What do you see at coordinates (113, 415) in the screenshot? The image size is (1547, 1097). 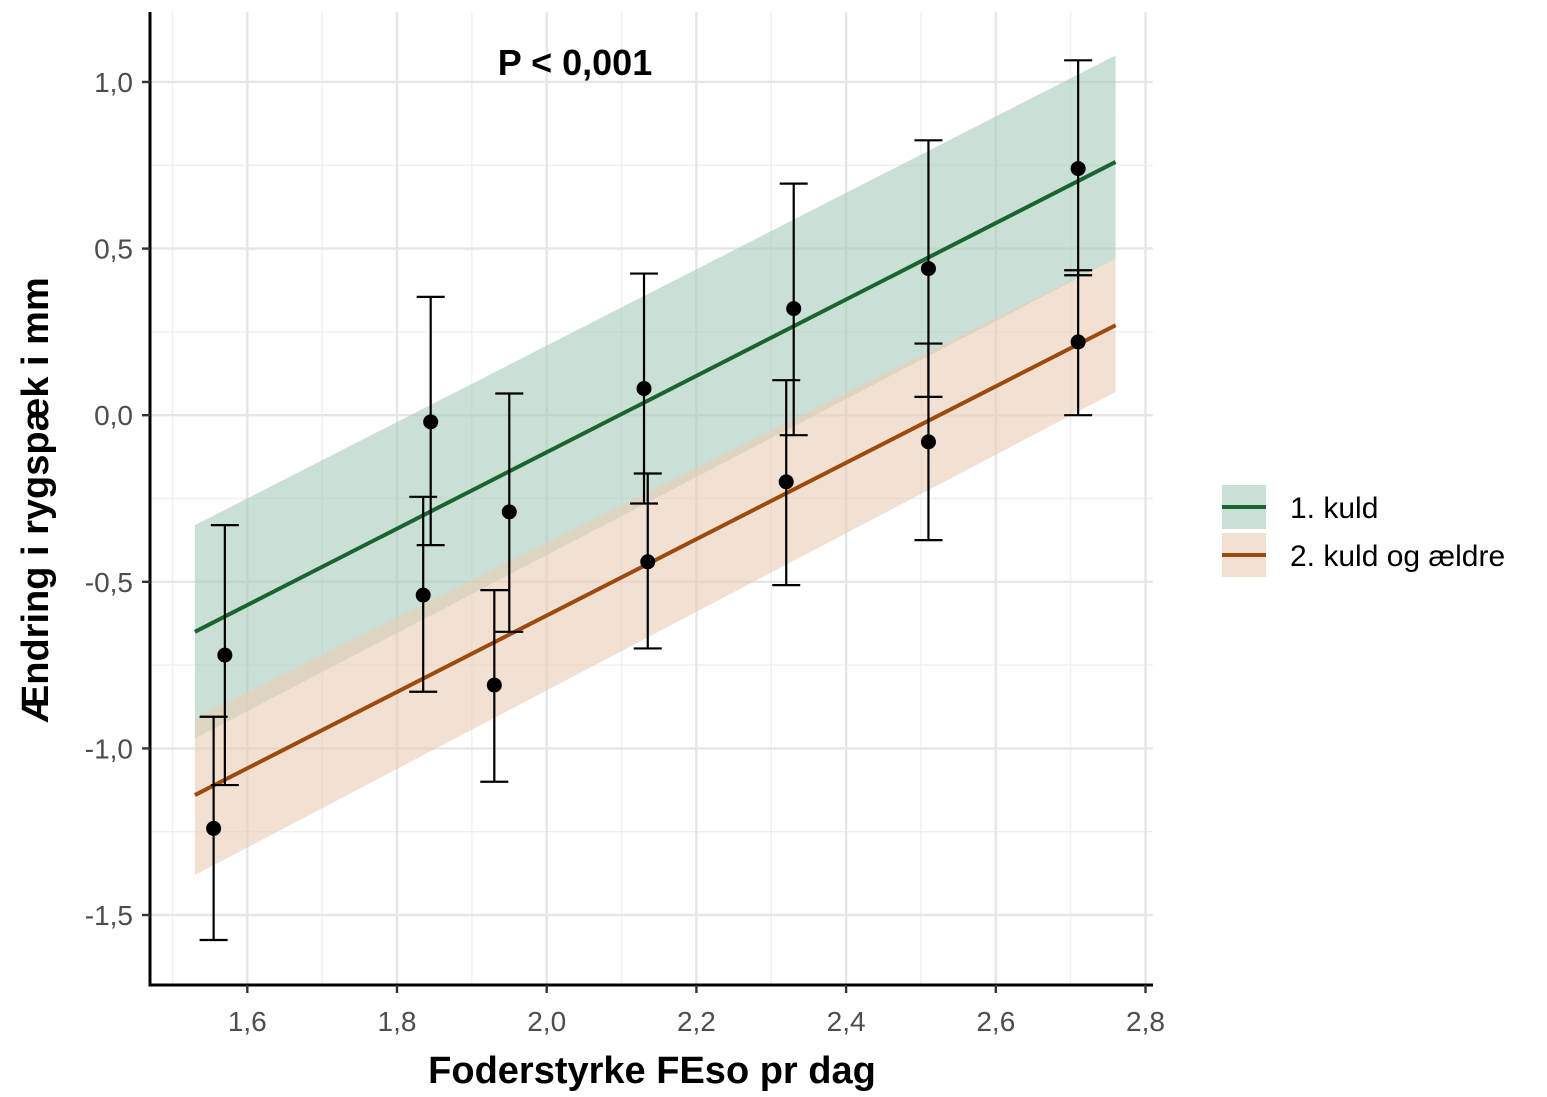 I see `y-tick-label: 0,0` at bounding box center [113, 415].